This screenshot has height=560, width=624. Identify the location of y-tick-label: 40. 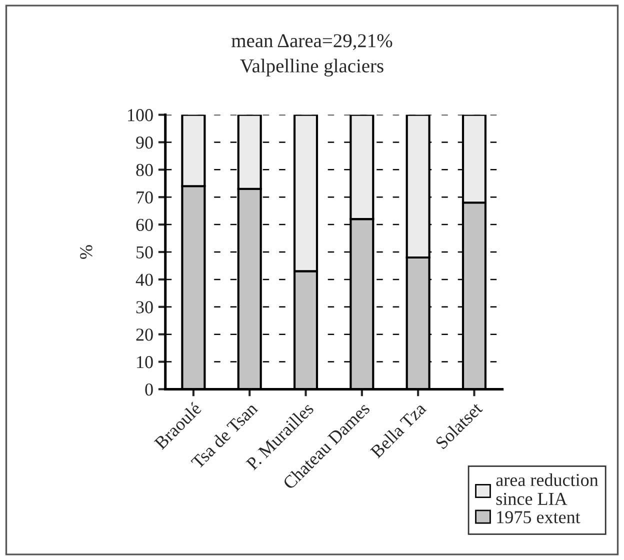
(144, 280).